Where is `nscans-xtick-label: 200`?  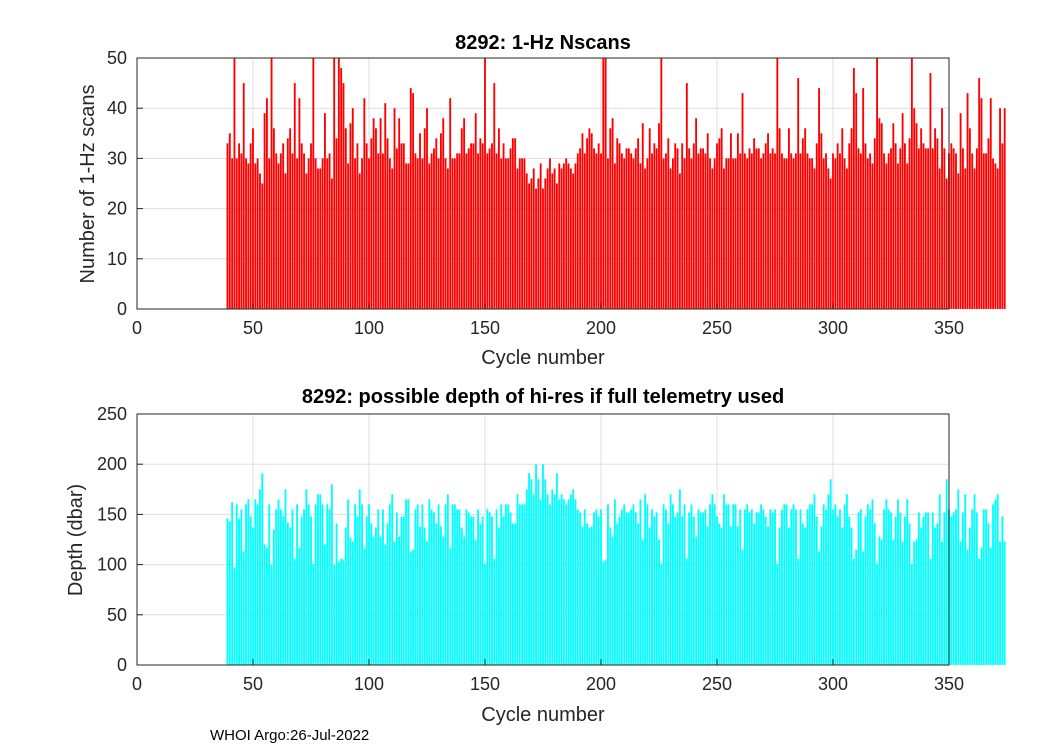
nscans-xtick-label: 200 is located at coordinates (601, 328).